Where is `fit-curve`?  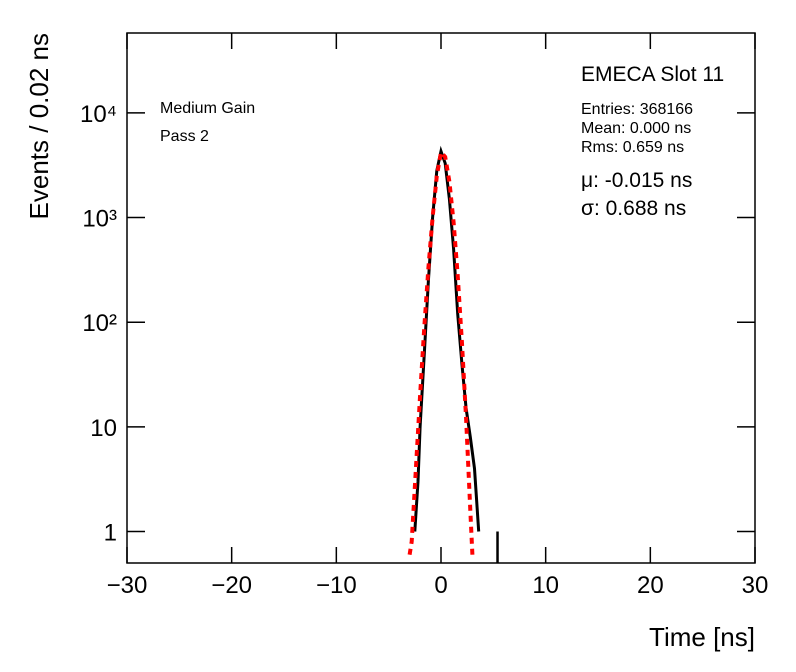 fit-curve is located at coordinates (441, 351).